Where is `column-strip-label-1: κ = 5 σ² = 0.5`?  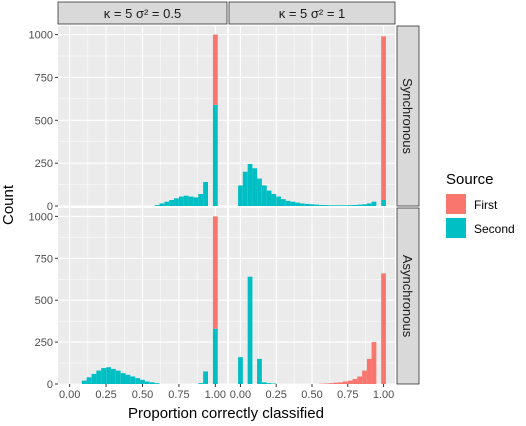
column-strip-label-1: κ = 5 σ² = 0.5 is located at coordinates (142, 13).